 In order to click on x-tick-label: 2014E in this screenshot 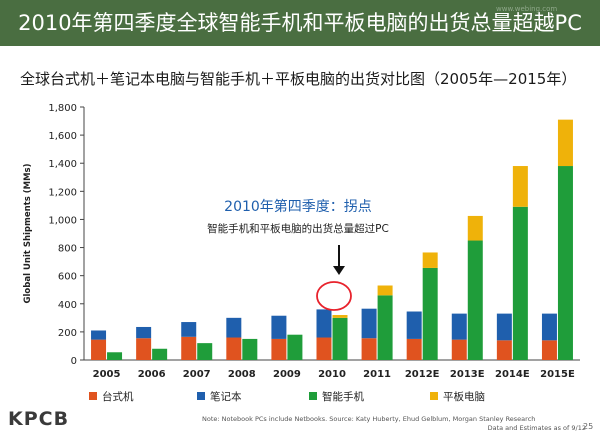, I will do `click(512, 374)`.